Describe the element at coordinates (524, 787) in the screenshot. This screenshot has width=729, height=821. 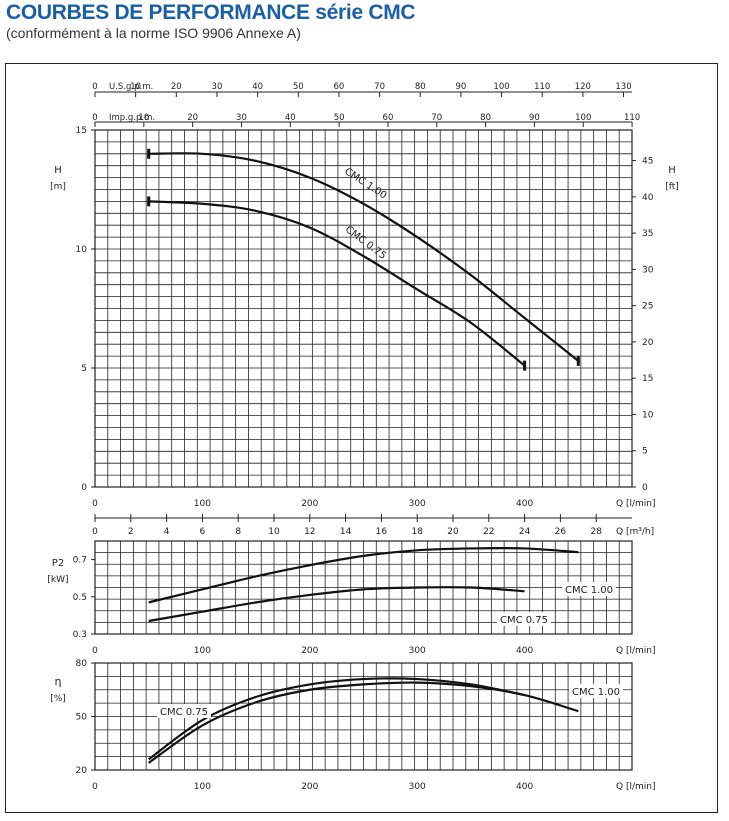
I see `efficiency-x-tick-label: 400` at that location.